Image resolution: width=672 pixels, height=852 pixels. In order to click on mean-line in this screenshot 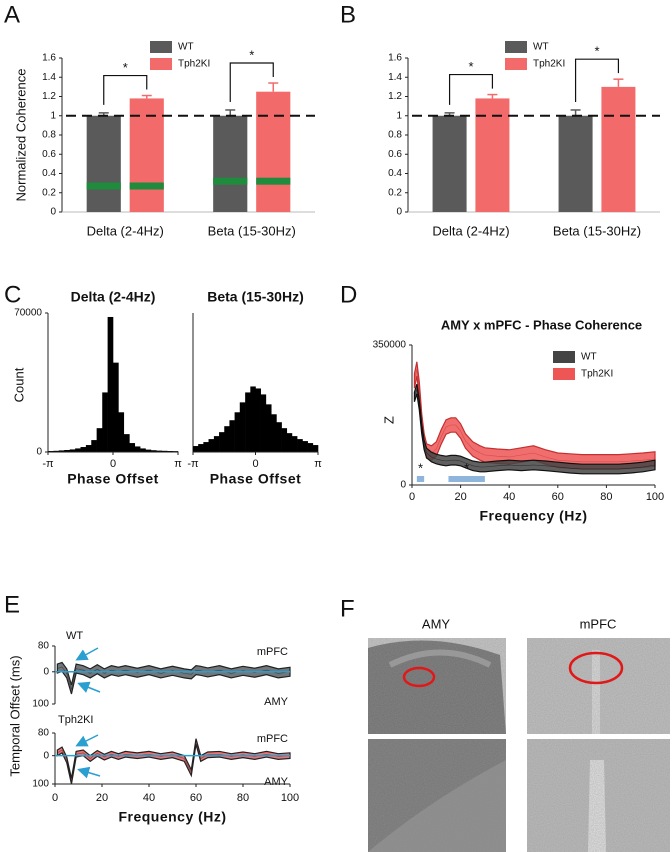, I will do `click(174, 761)`.